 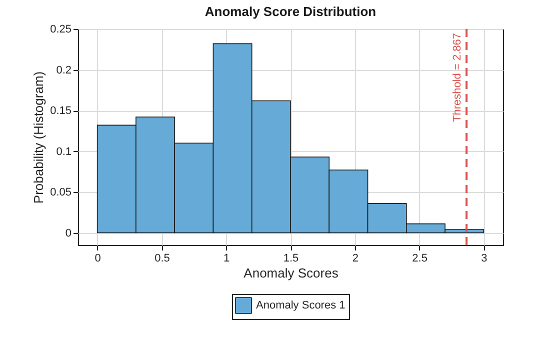 I want to click on y-tick-label: 0, so click(x=68, y=233).